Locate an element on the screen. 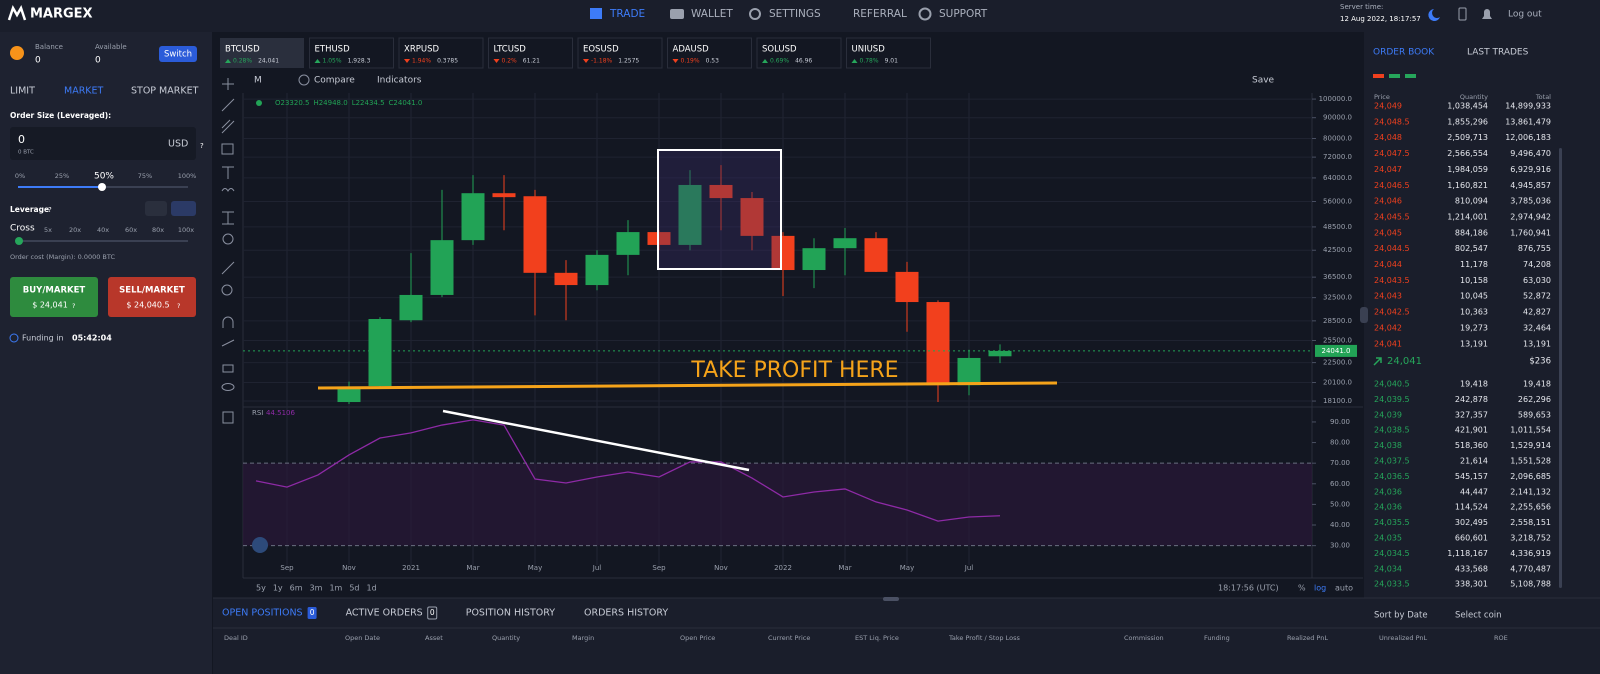  ticker-symbol: SOLUSD is located at coordinates (779, 50).